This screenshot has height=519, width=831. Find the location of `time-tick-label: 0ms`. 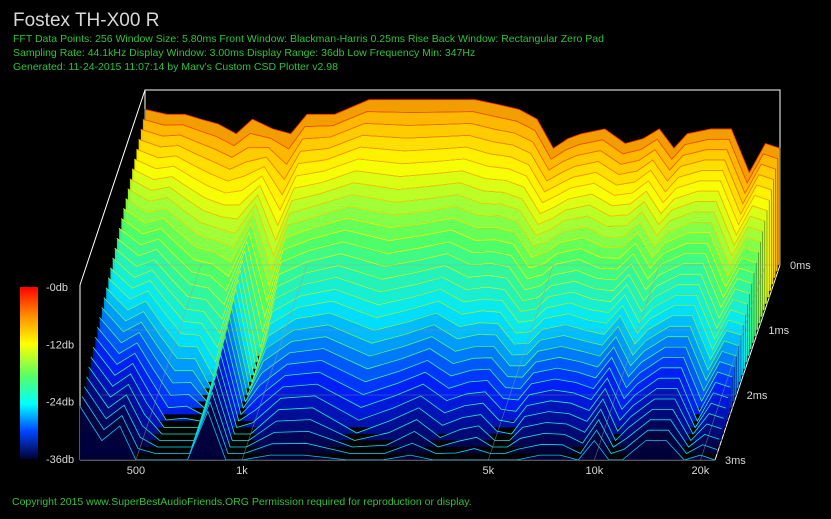

time-tick-label: 0ms is located at coordinates (800, 266).